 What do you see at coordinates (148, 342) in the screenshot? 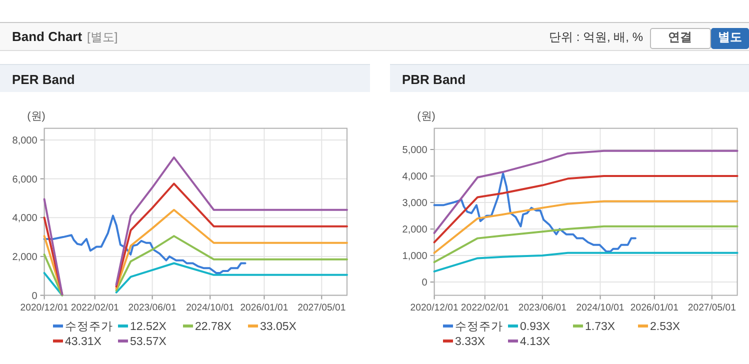
I see `legend-label: 53.57X` at bounding box center [148, 342].